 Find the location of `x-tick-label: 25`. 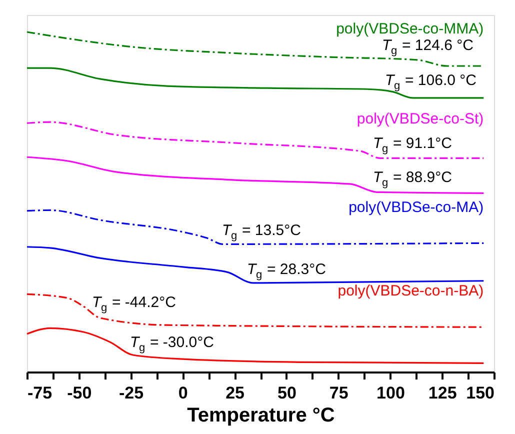

x-tick-label: 25 is located at coordinates (235, 393).